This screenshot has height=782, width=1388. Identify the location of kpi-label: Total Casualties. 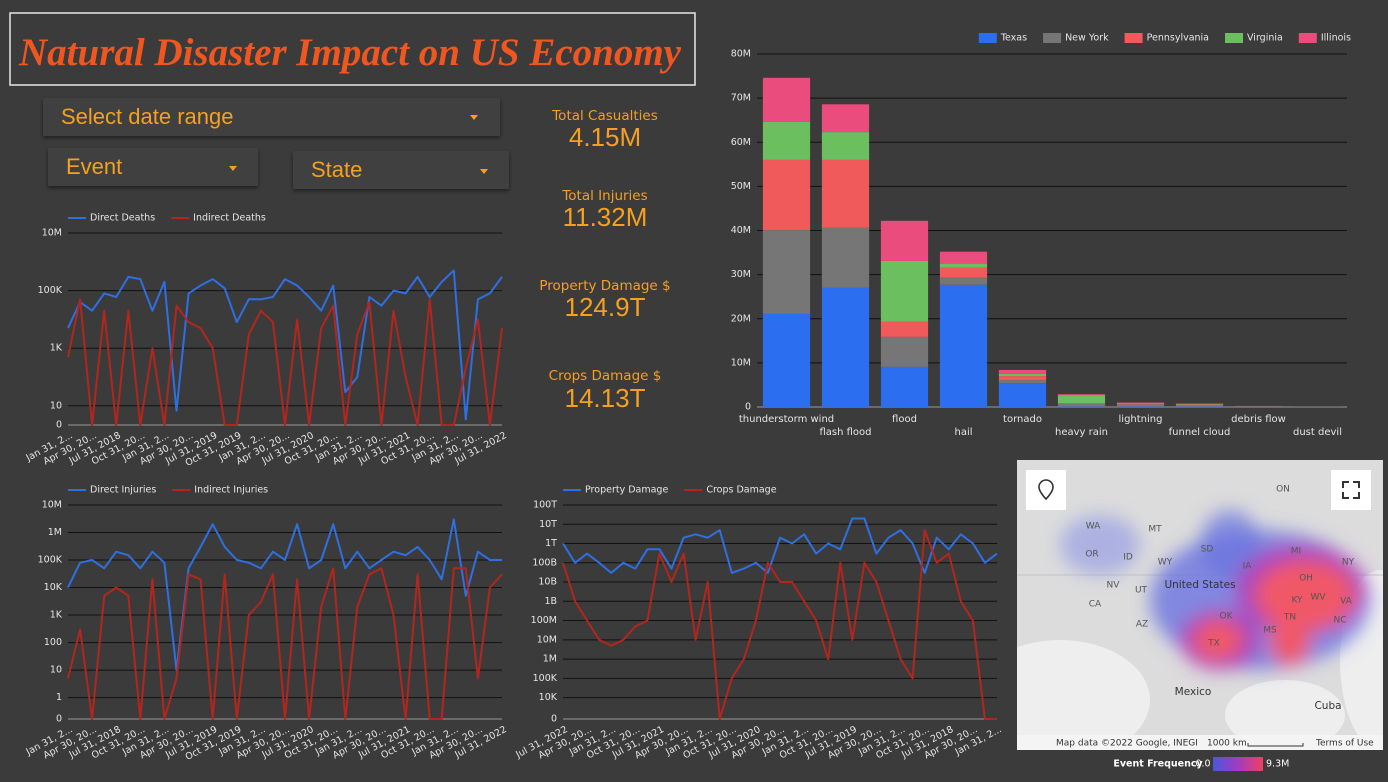
(604, 116).